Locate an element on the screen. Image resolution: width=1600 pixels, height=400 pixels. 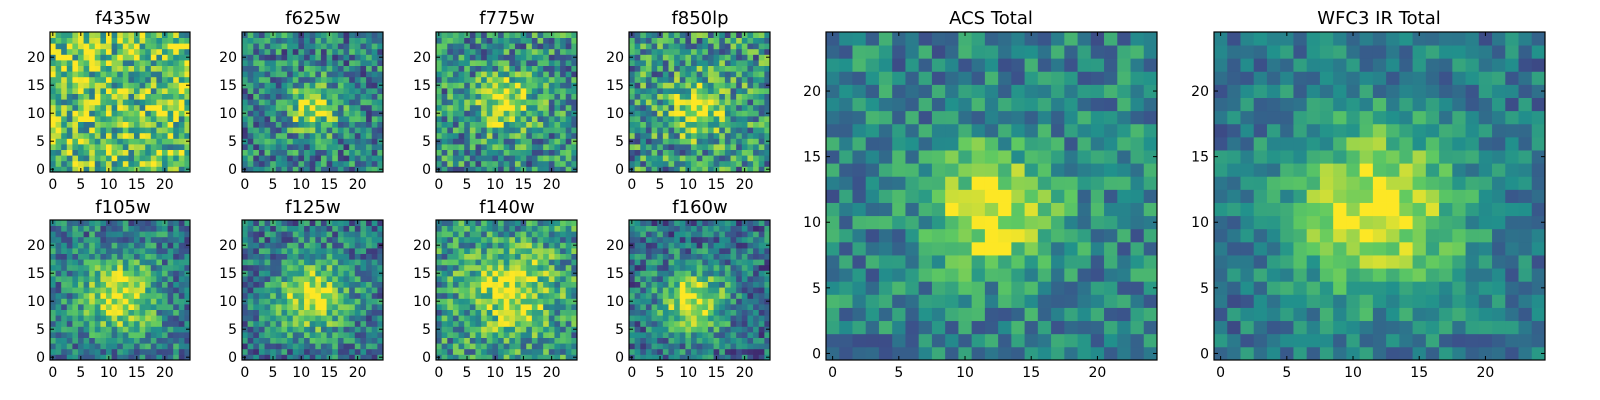
y-tick-label: 0 is located at coordinates (40, 358).